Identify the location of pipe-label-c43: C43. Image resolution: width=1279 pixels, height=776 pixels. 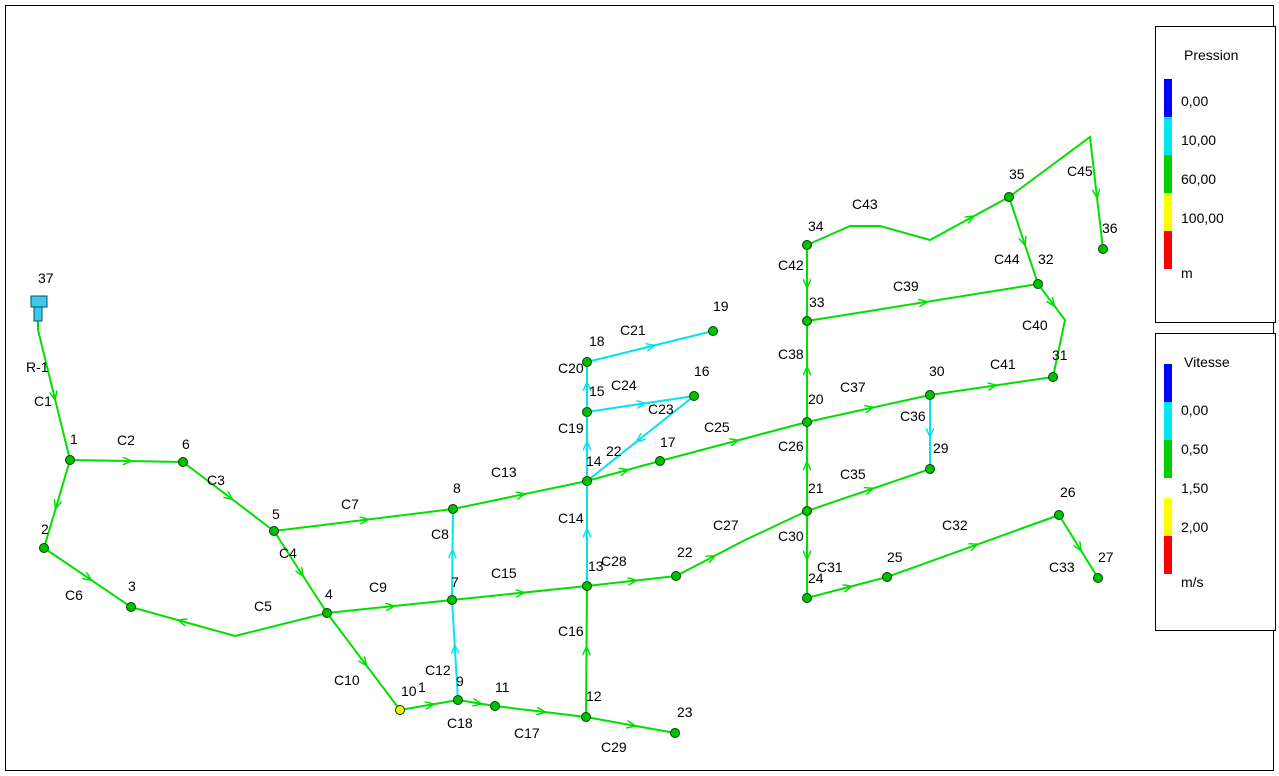
(865, 204).